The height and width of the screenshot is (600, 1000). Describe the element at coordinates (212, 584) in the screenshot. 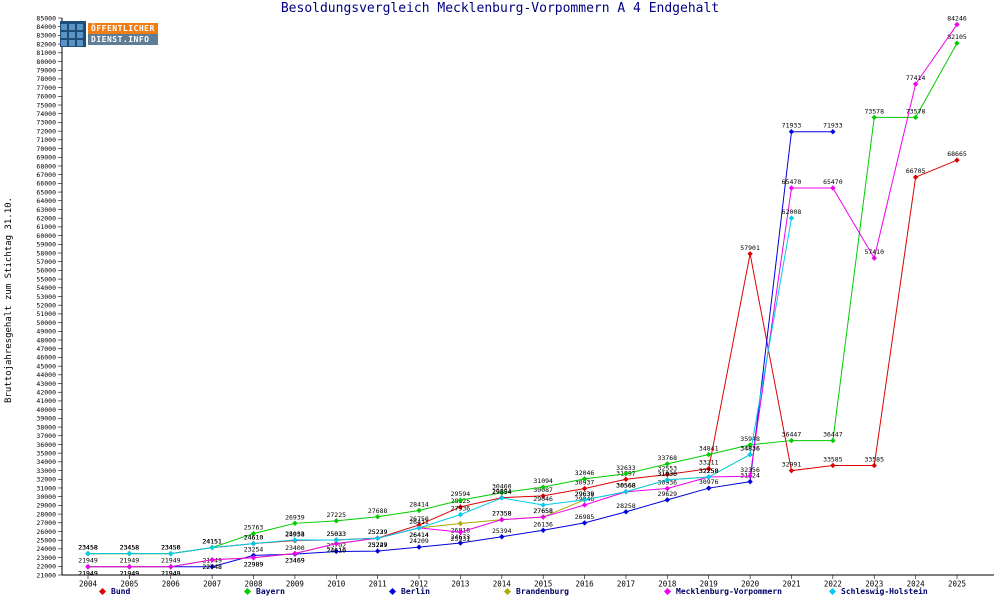

I see `svg-text: 2007` at that location.